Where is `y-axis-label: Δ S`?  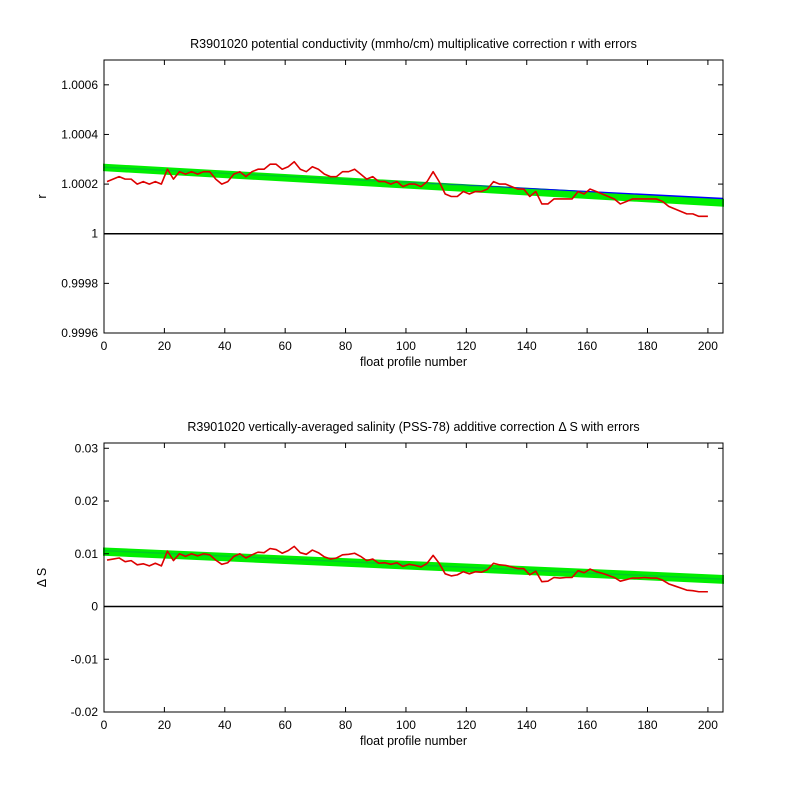 y-axis-label: Δ S is located at coordinates (42, 577).